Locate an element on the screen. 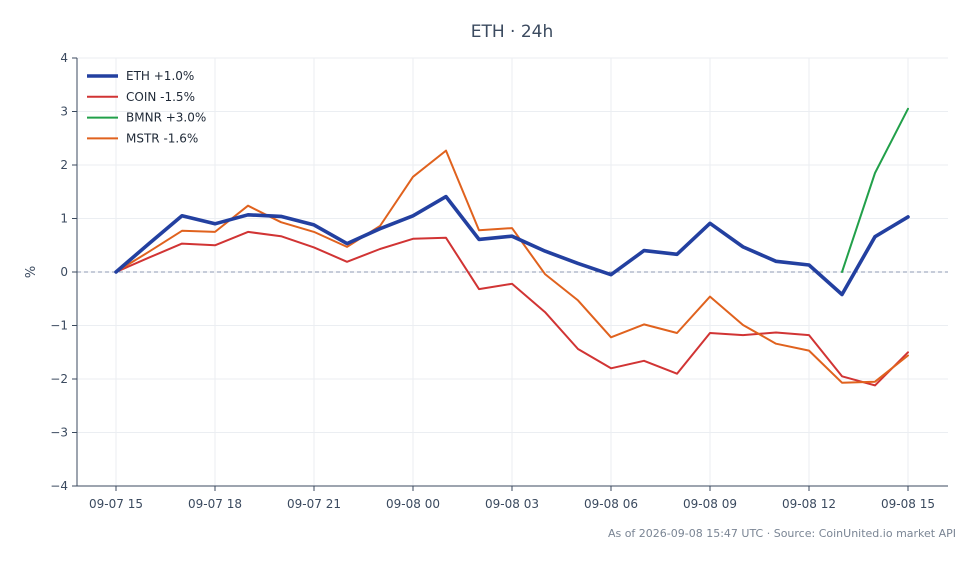 This screenshot has width=980, height=568. series-line-bmnr is located at coordinates (875, 190).